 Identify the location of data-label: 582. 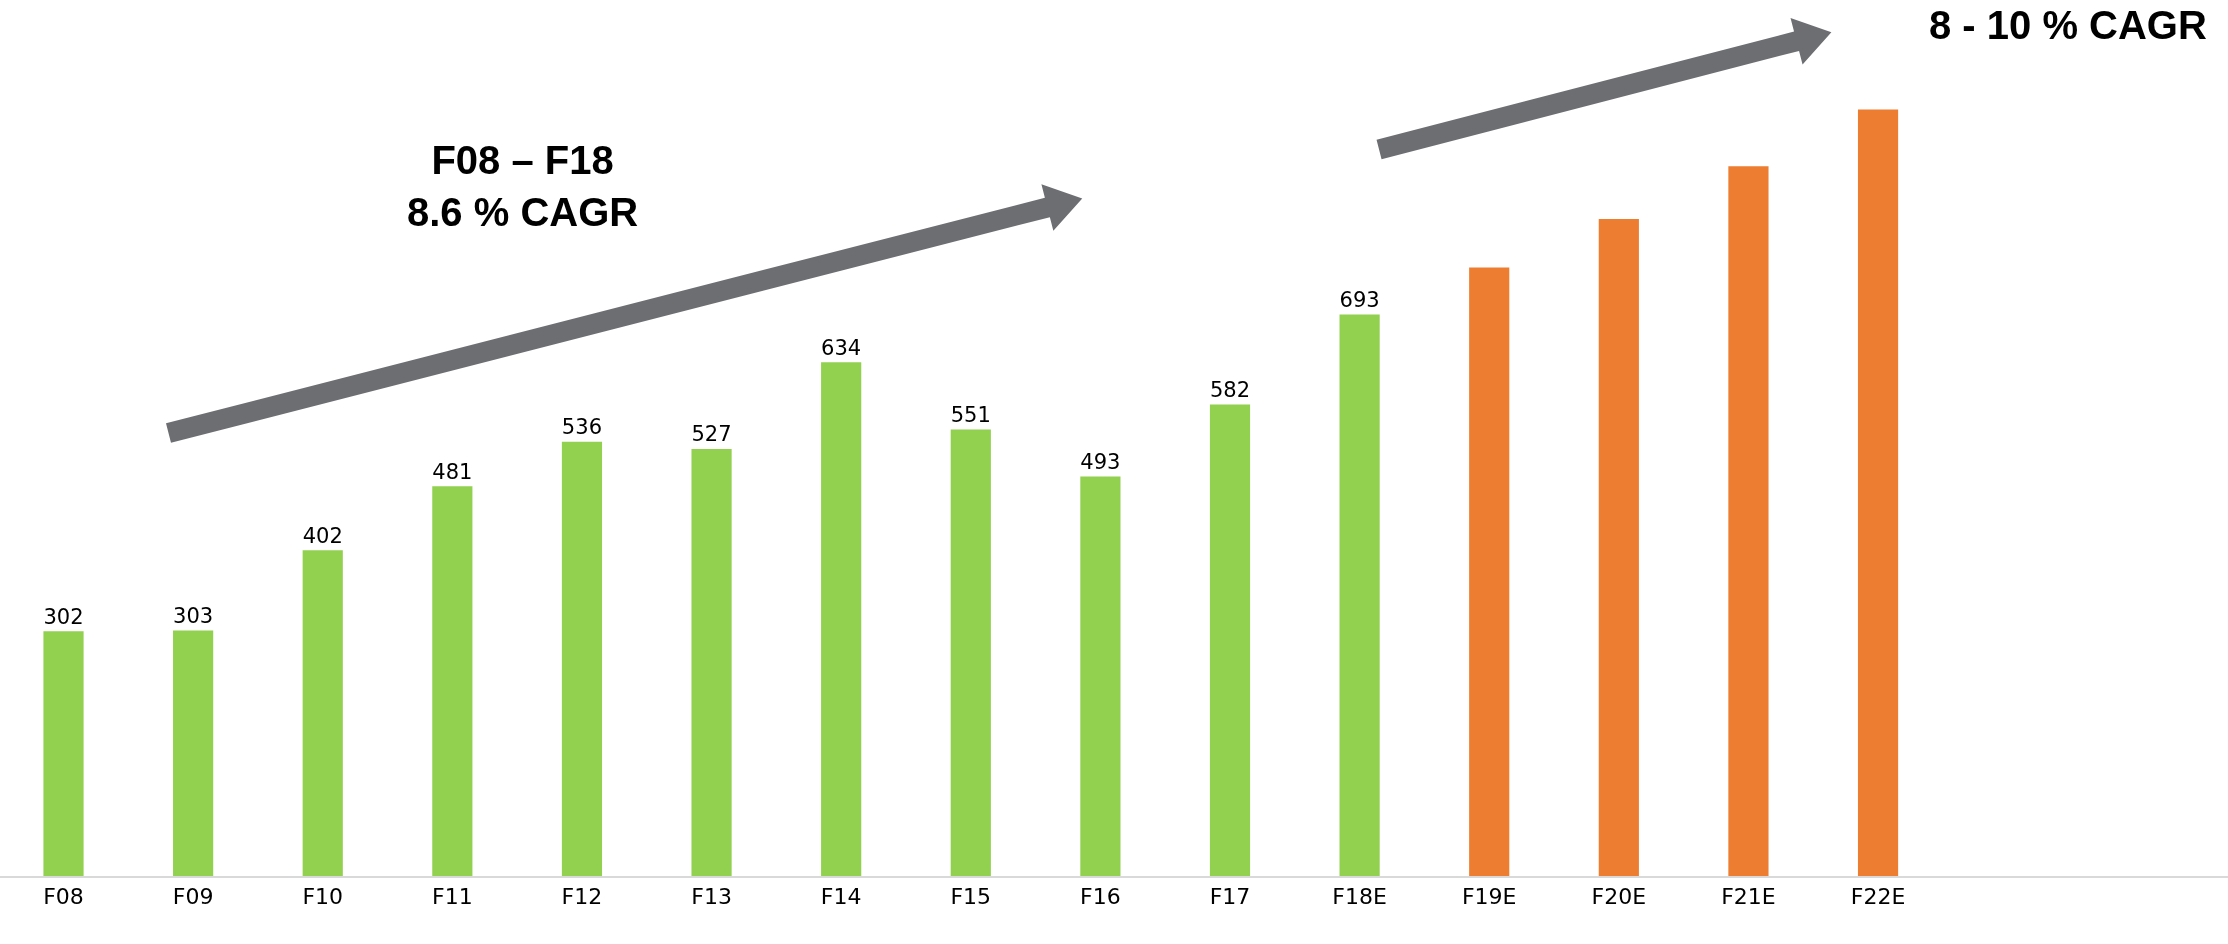
(1230, 389).